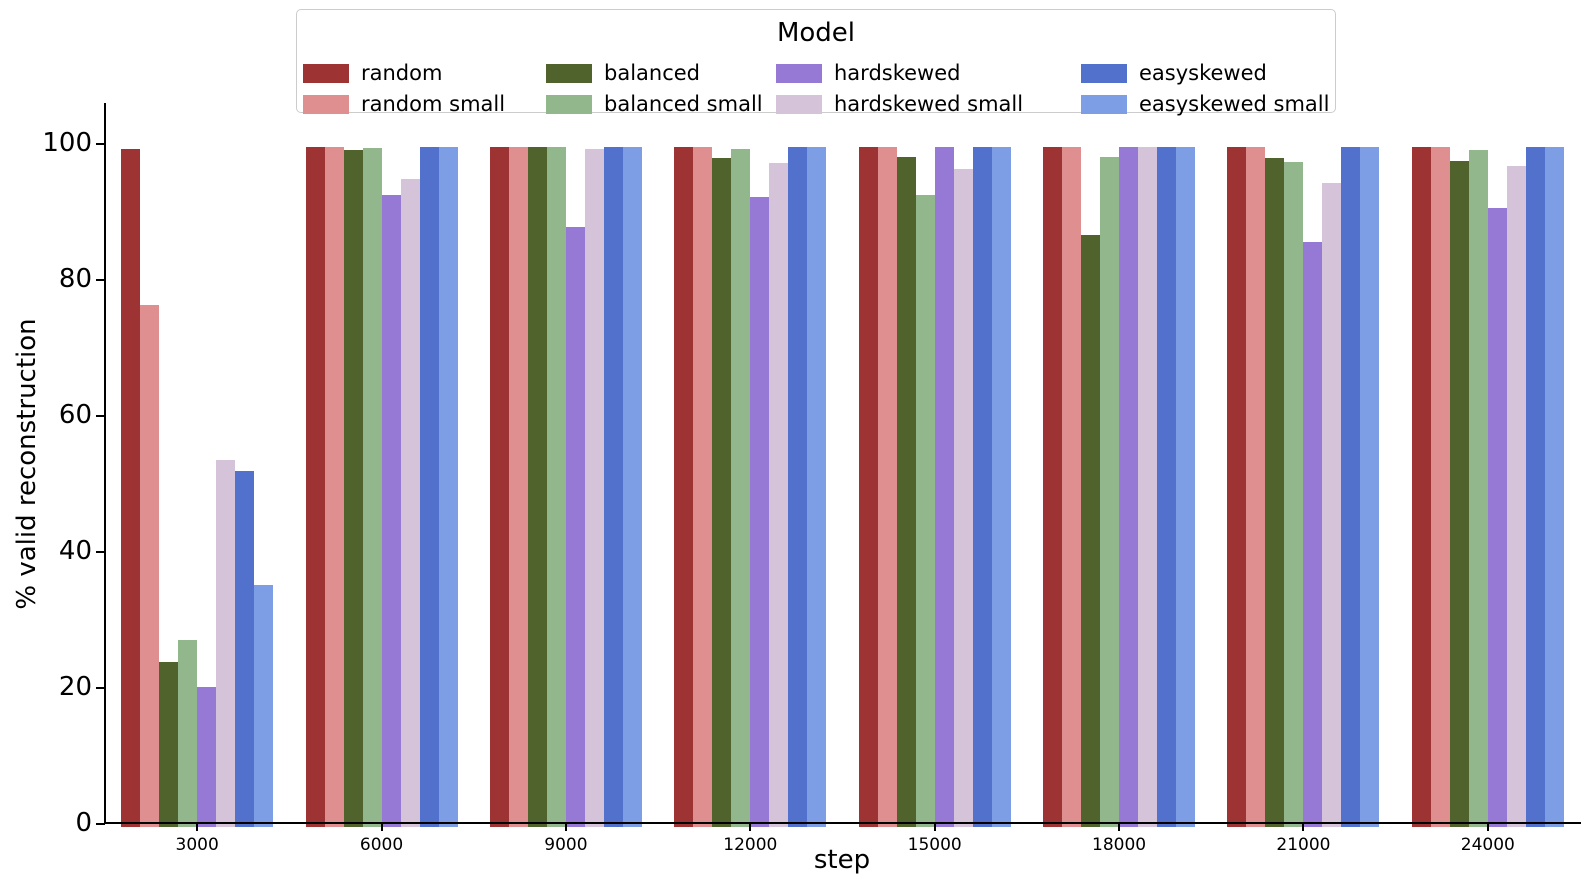  I want to click on legend-entry-balanced: balanced, so click(623, 73).